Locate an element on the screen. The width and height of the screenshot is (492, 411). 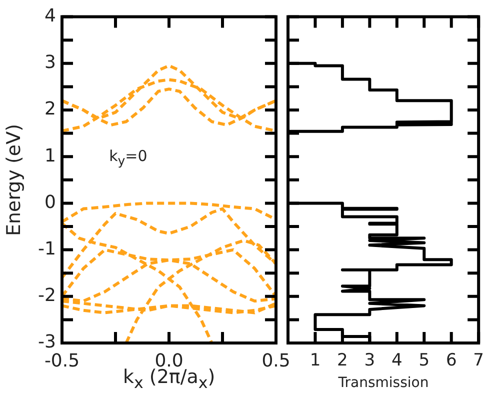
y-tick-label: -3 is located at coordinates (47, 342).